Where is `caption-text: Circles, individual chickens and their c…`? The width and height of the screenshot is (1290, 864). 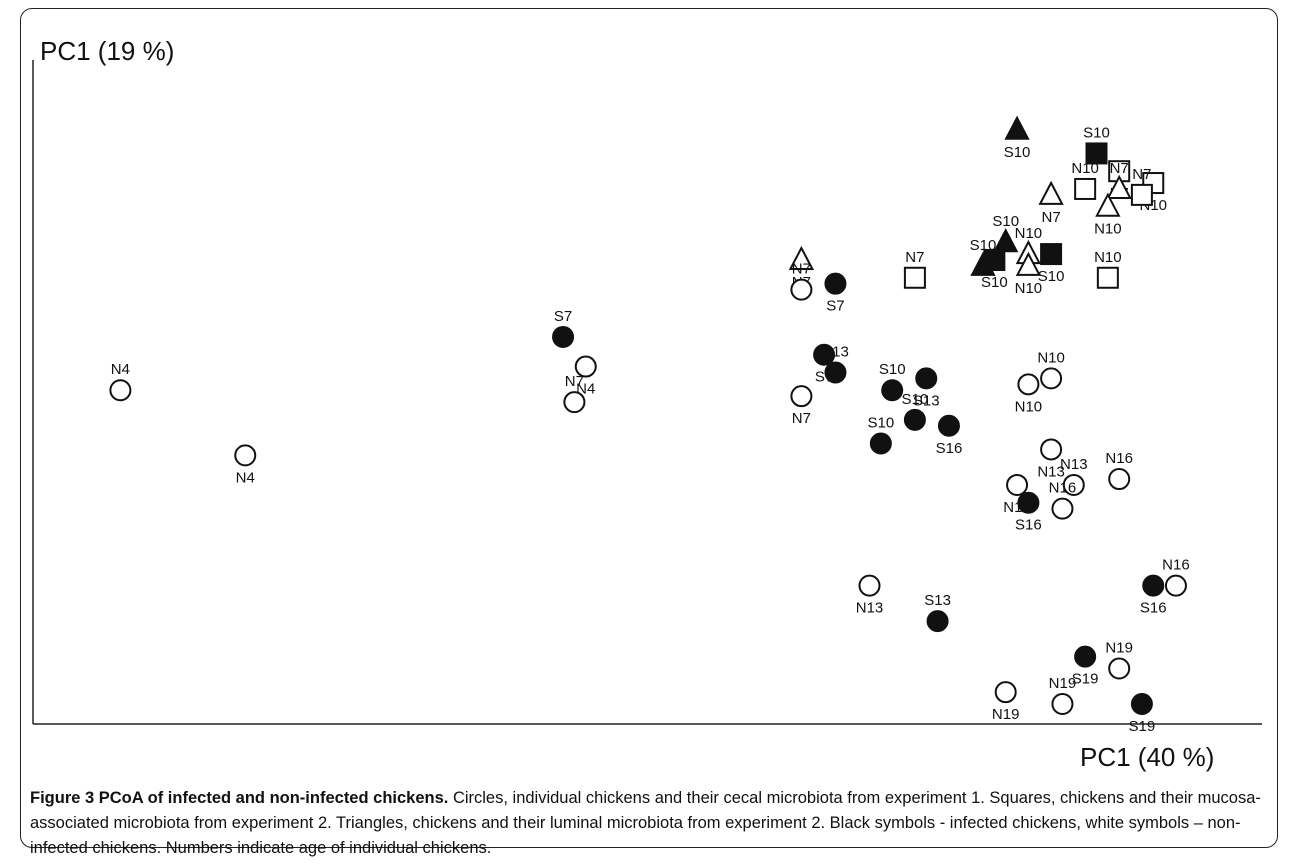
caption-text: Circles, individual chickens and their c… is located at coordinates (645, 823).